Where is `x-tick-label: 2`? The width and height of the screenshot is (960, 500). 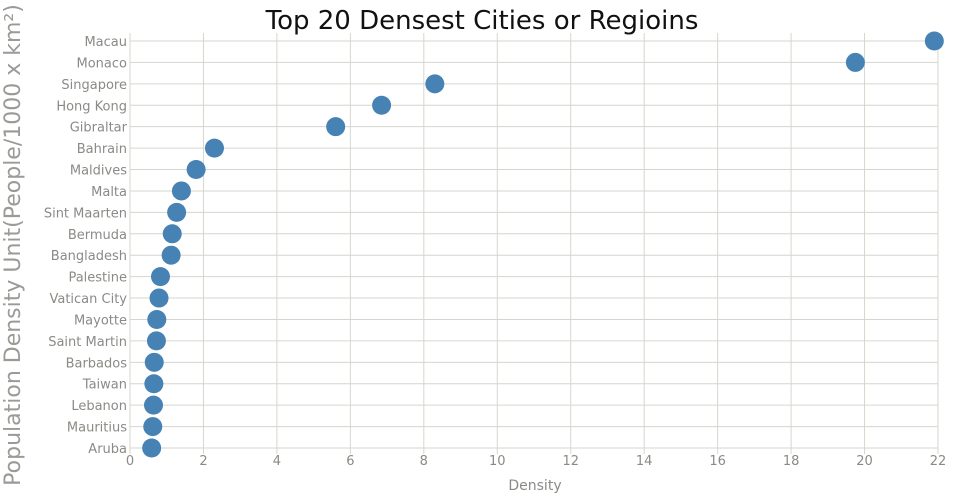 x-tick-label: 2 is located at coordinates (203, 461).